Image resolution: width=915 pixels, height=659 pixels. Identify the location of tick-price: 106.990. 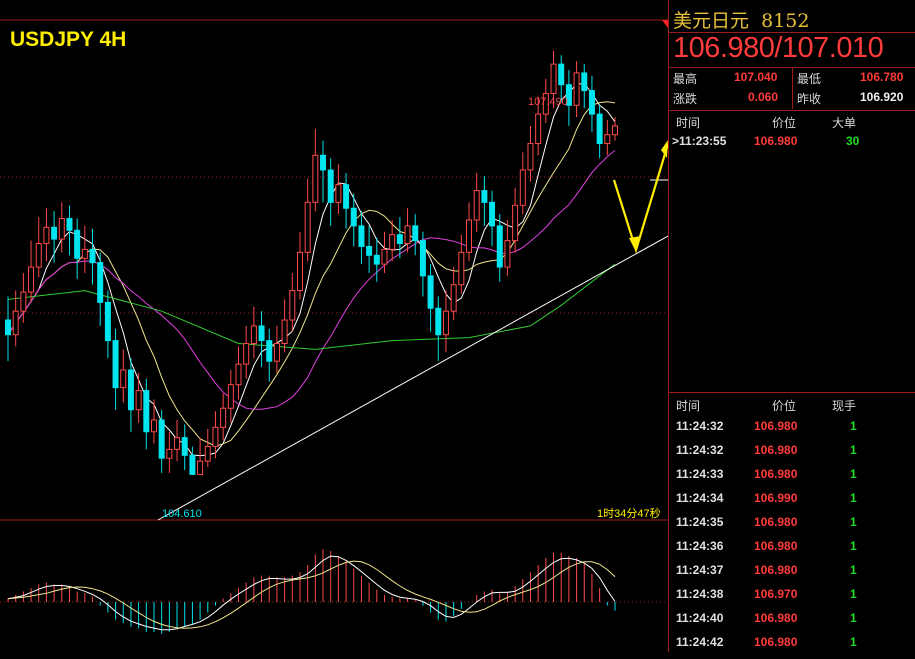
(776, 498).